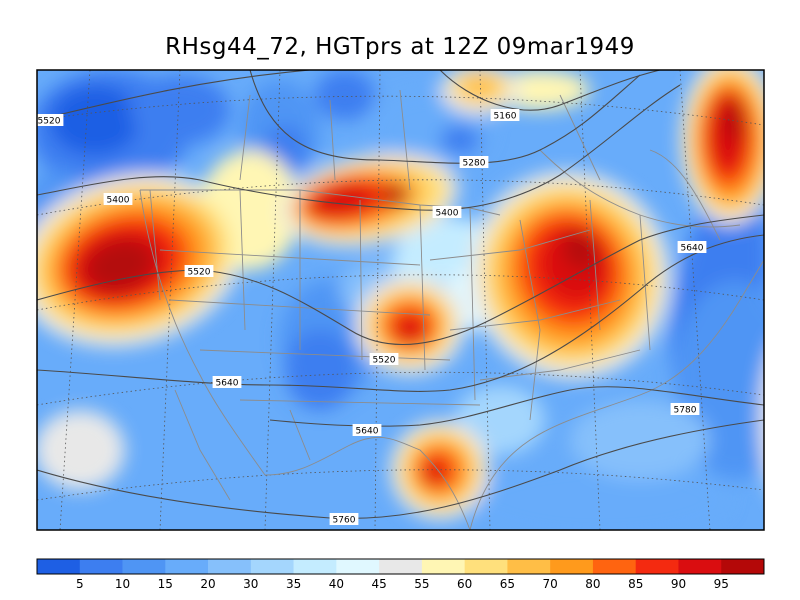 This screenshot has height=600, width=800. I want to click on svg-text: 5520, so click(384, 361).